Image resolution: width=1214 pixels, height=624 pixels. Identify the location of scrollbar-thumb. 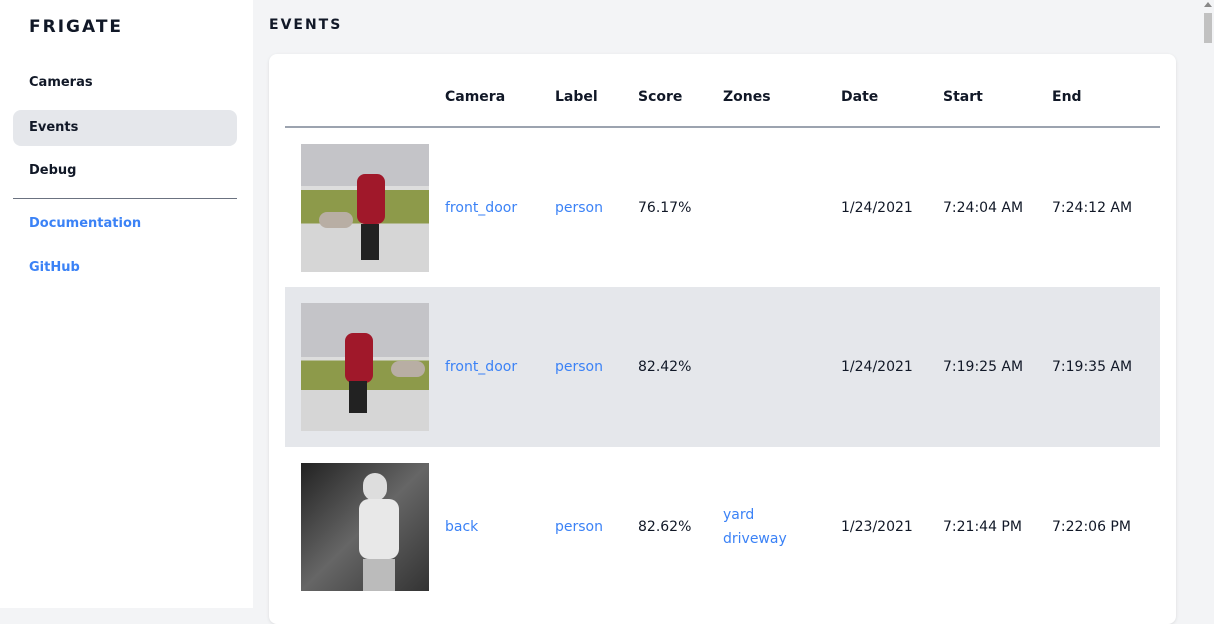
(1208, 28).